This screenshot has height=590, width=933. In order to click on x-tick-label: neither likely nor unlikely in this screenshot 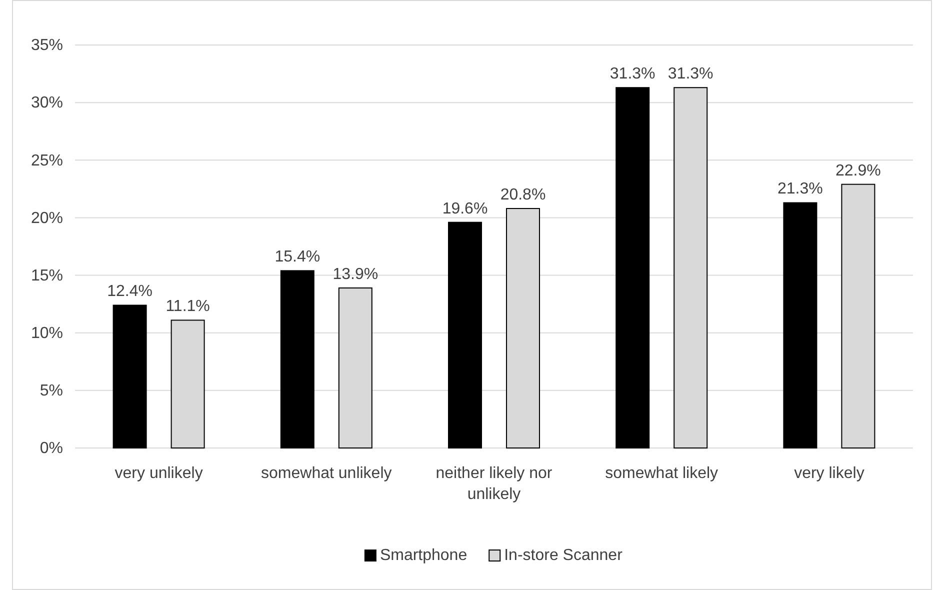, I will do `click(494, 484)`.